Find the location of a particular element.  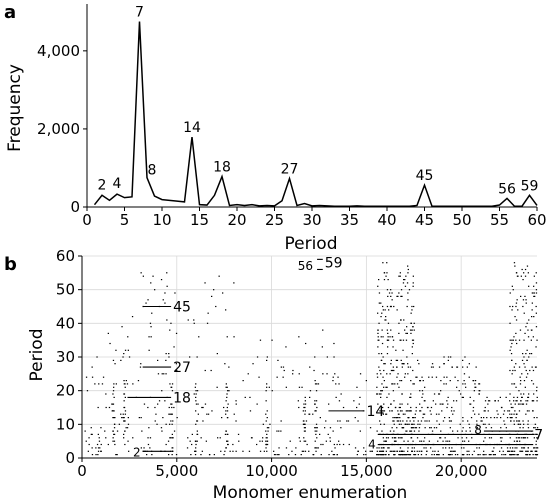

panel-b-line-label-18: 18 is located at coordinates (182, 398).